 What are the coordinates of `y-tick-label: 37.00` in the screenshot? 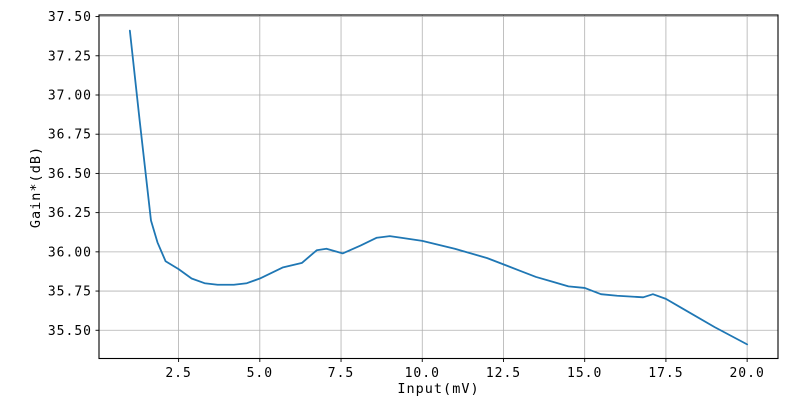 It's located at (70, 95).